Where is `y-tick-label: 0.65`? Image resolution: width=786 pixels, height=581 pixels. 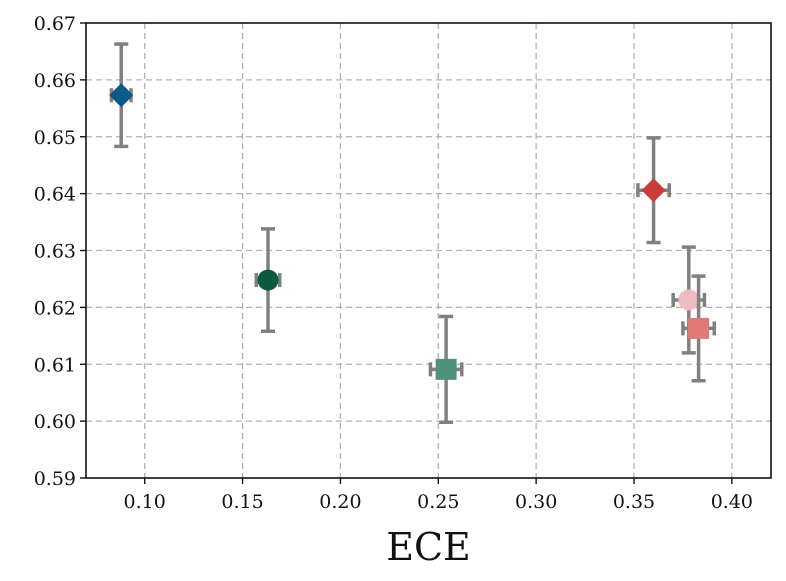
y-tick-label: 0.65 is located at coordinates (55, 138).